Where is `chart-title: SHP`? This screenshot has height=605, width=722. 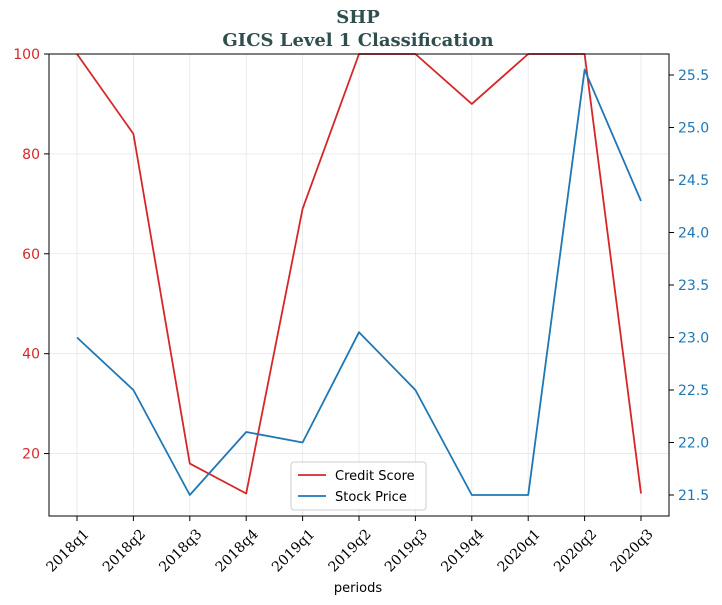
chart-title: SHP is located at coordinates (358, 17).